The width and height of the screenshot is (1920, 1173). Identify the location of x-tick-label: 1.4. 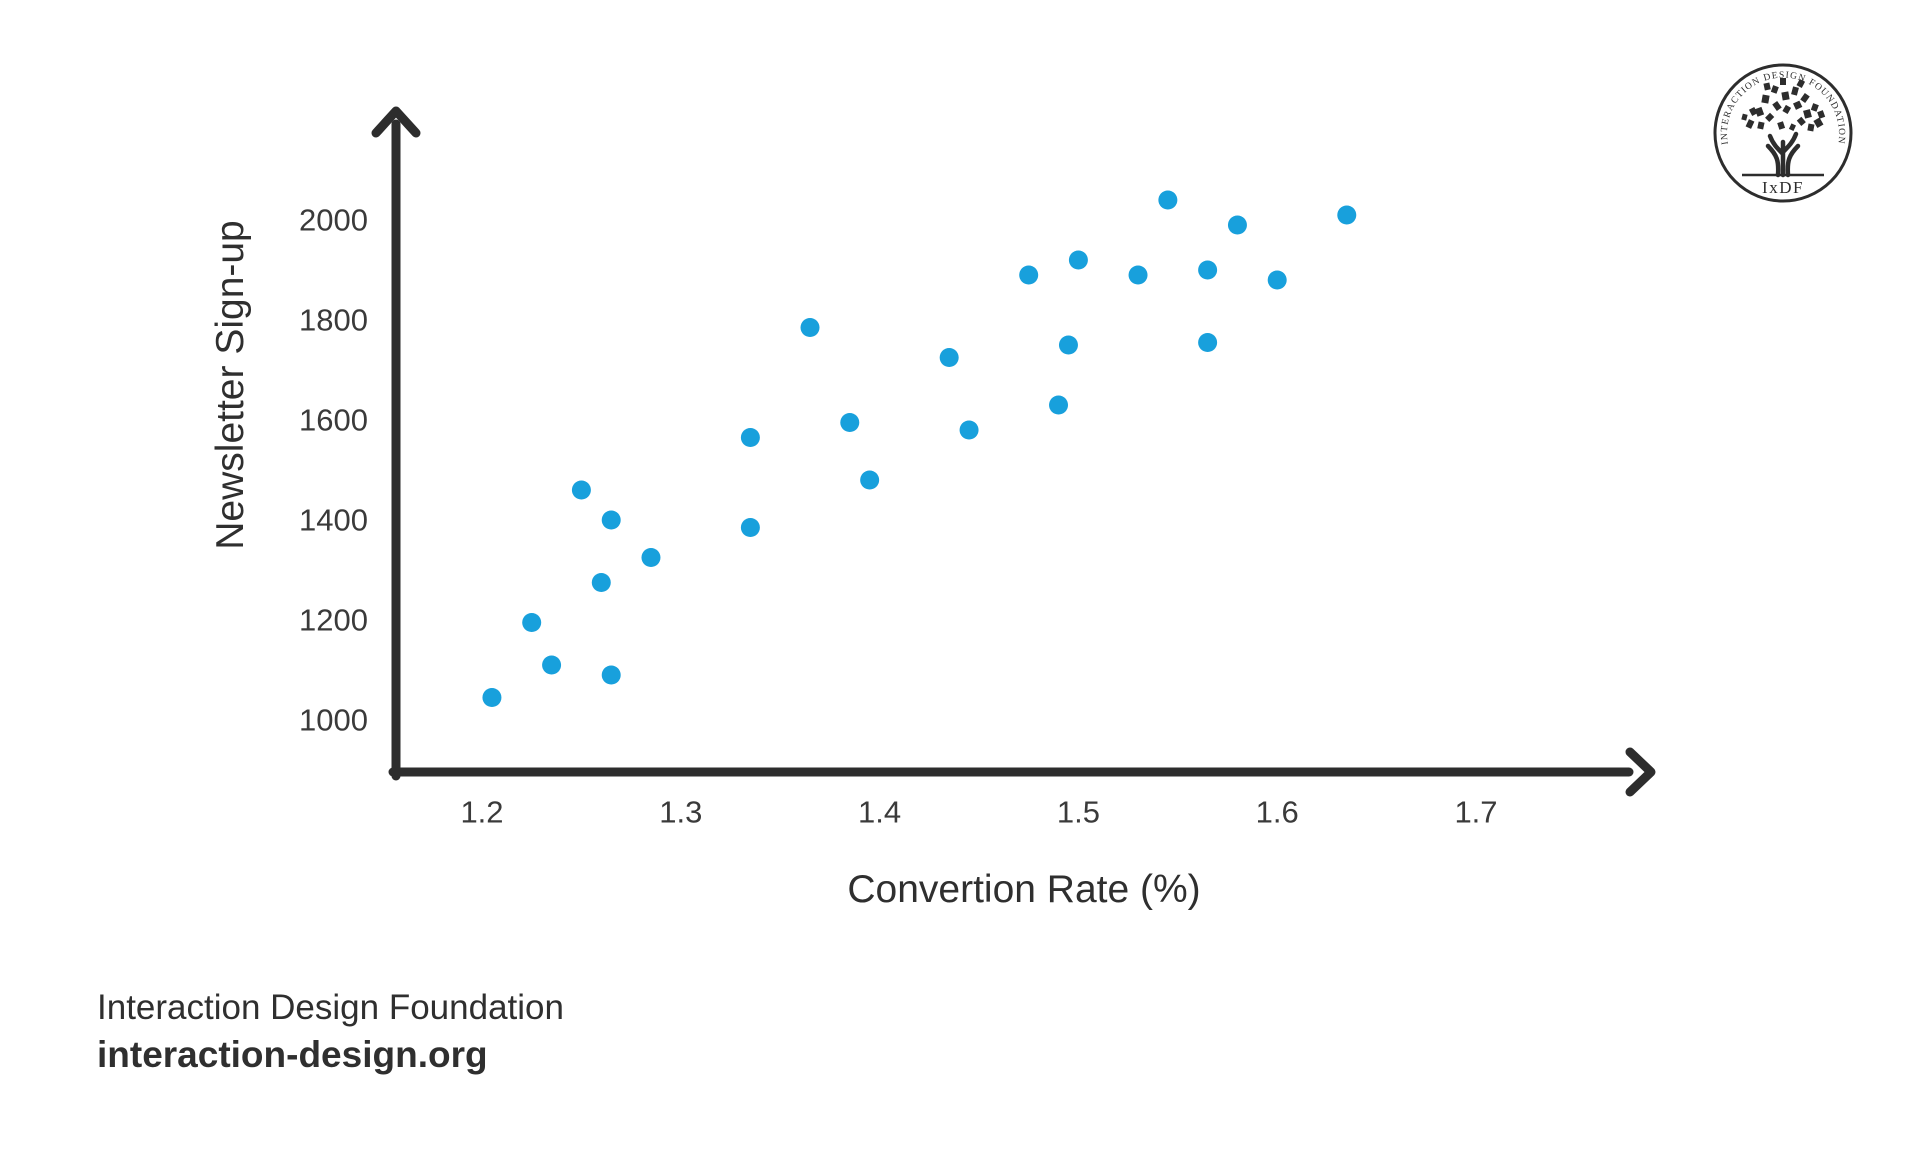
(879, 812).